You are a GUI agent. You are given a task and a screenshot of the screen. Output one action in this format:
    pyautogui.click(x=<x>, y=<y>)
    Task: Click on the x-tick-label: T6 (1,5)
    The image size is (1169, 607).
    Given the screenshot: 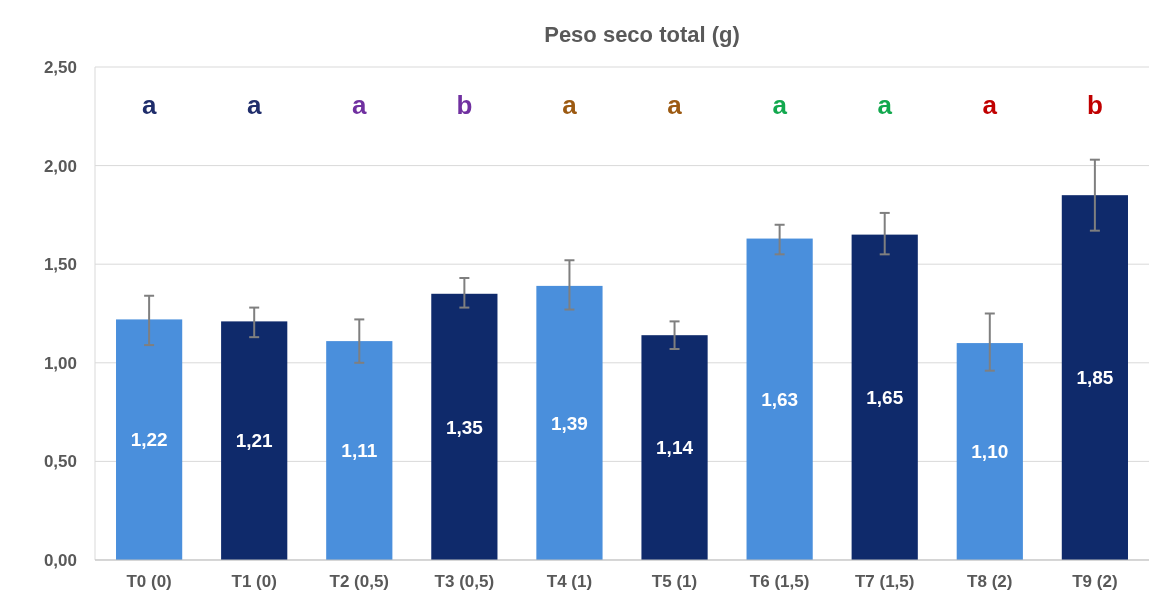 What is the action you would take?
    pyautogui.click(x=779, y=581)
    